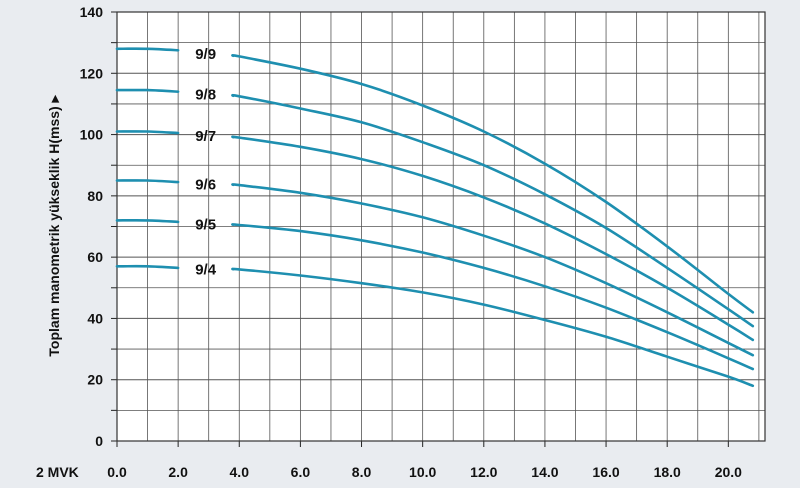 The image size is (800, 488). What do you see at coordinates (301, 472) in the screenshot?
I see `x-tick-label: 6.0` at bounding box center [301, 472].